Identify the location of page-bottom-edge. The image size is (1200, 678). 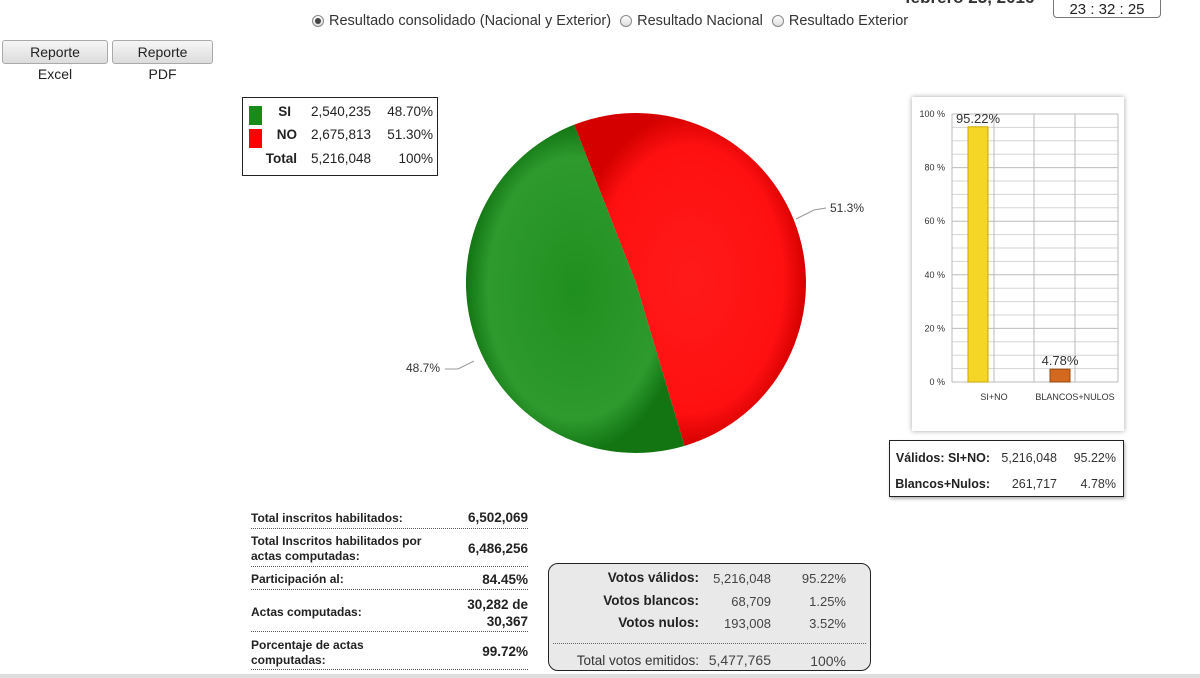
(600, 676).